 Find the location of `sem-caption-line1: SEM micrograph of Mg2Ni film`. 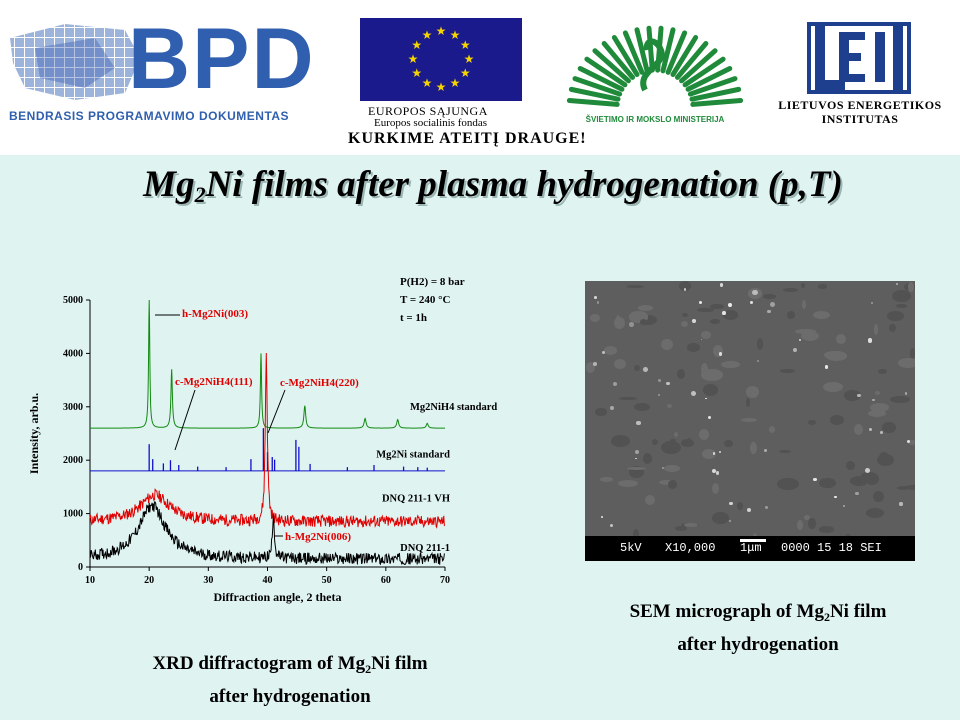

sem-caption-line1: SEM micrograph of Mg2Ni film is located at coordinates (758, 612).